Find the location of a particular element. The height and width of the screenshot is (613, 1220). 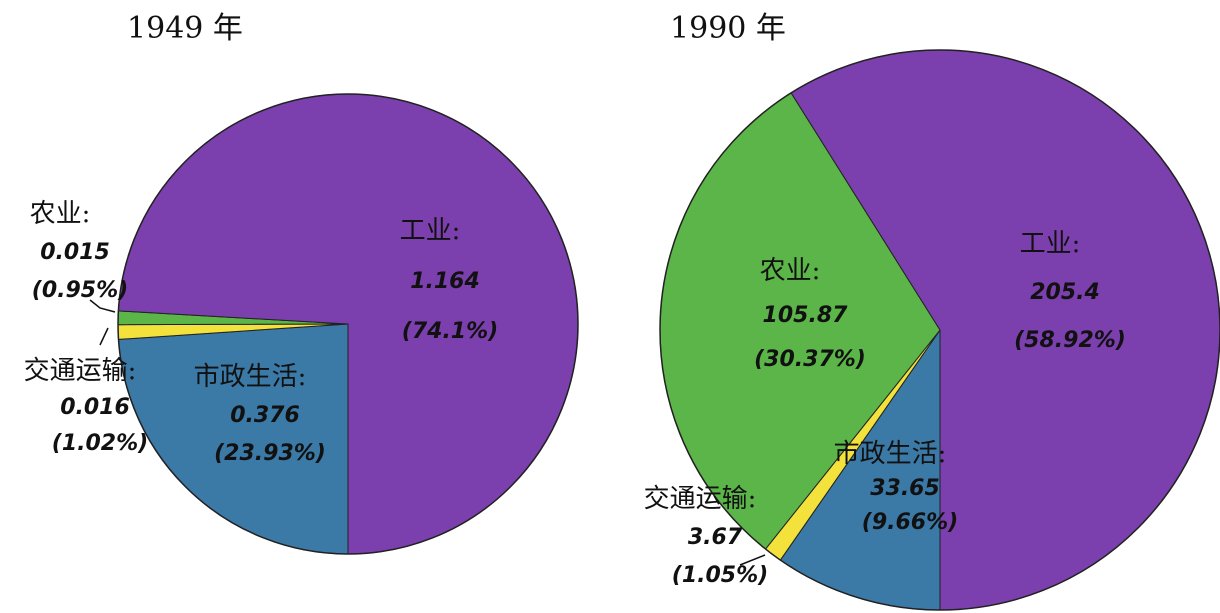

slice-value: 205.4 is located at coordinates (1065, 292).